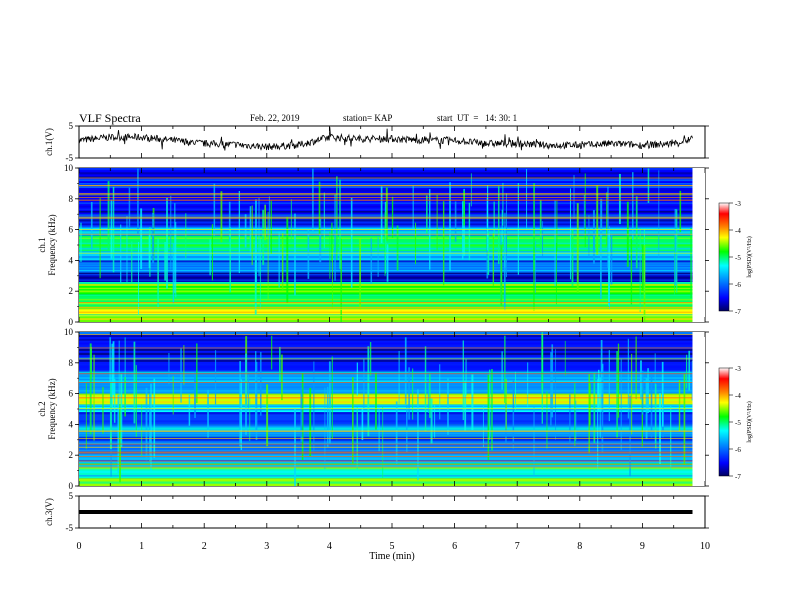  What do you see at coordinates (698, 409) in the screenshot?
I see `spectrogram-no-data` at bounding box center [698, 409].